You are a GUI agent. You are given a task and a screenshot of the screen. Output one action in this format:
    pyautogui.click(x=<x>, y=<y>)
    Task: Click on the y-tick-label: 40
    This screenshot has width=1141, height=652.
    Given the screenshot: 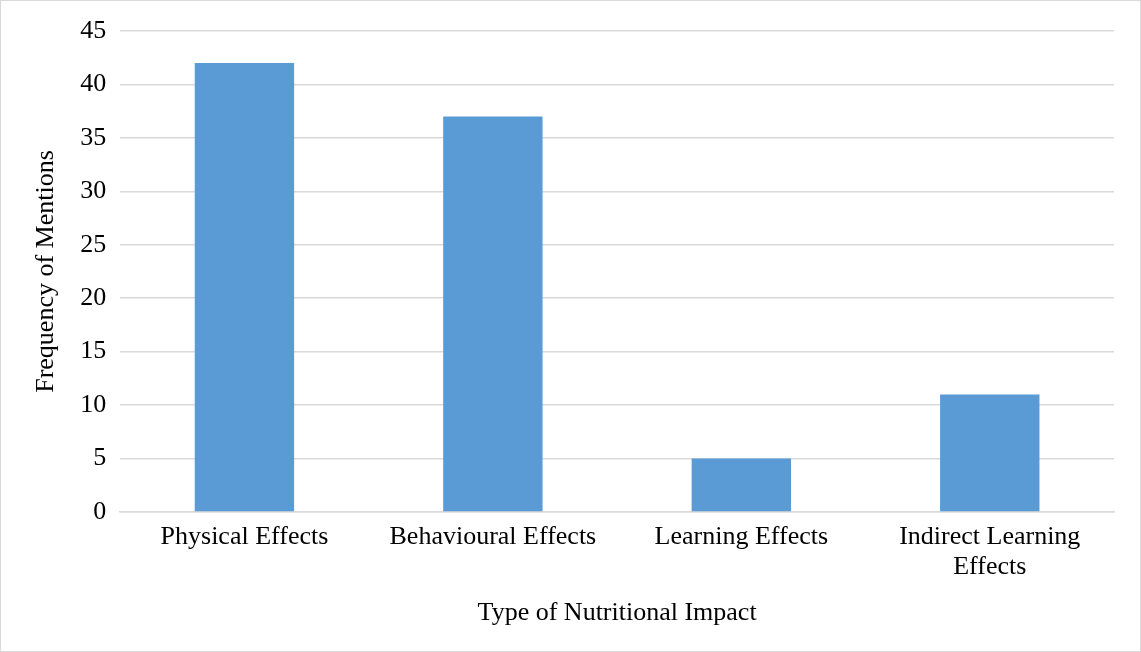 What is the action you would take?
    pyautogui.click(x=93, y=83)
    